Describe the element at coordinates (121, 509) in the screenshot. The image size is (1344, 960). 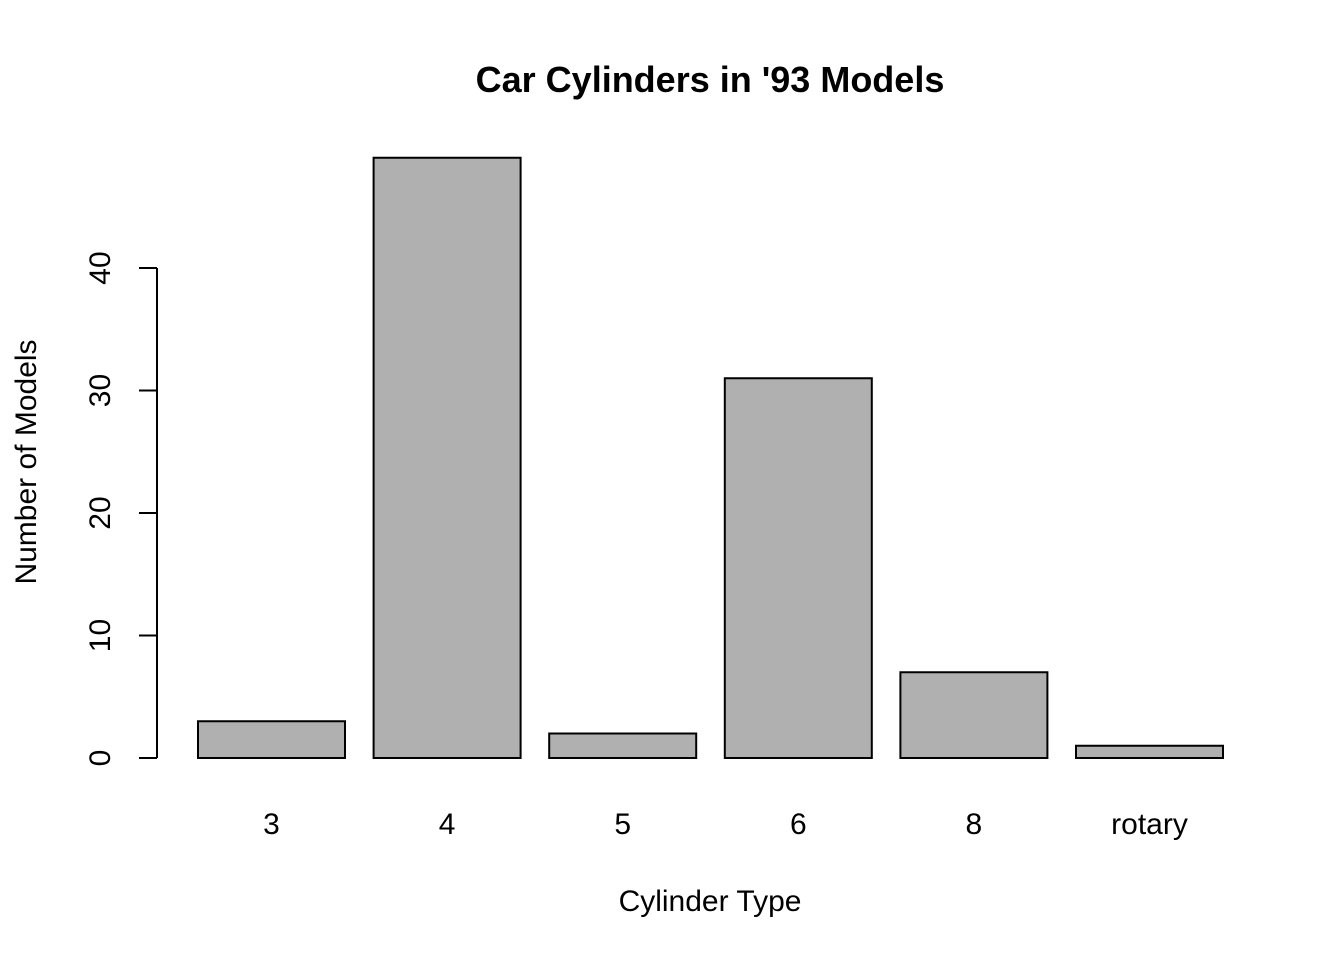
I see `y-axis: 0 10 20 30 40` at that location.